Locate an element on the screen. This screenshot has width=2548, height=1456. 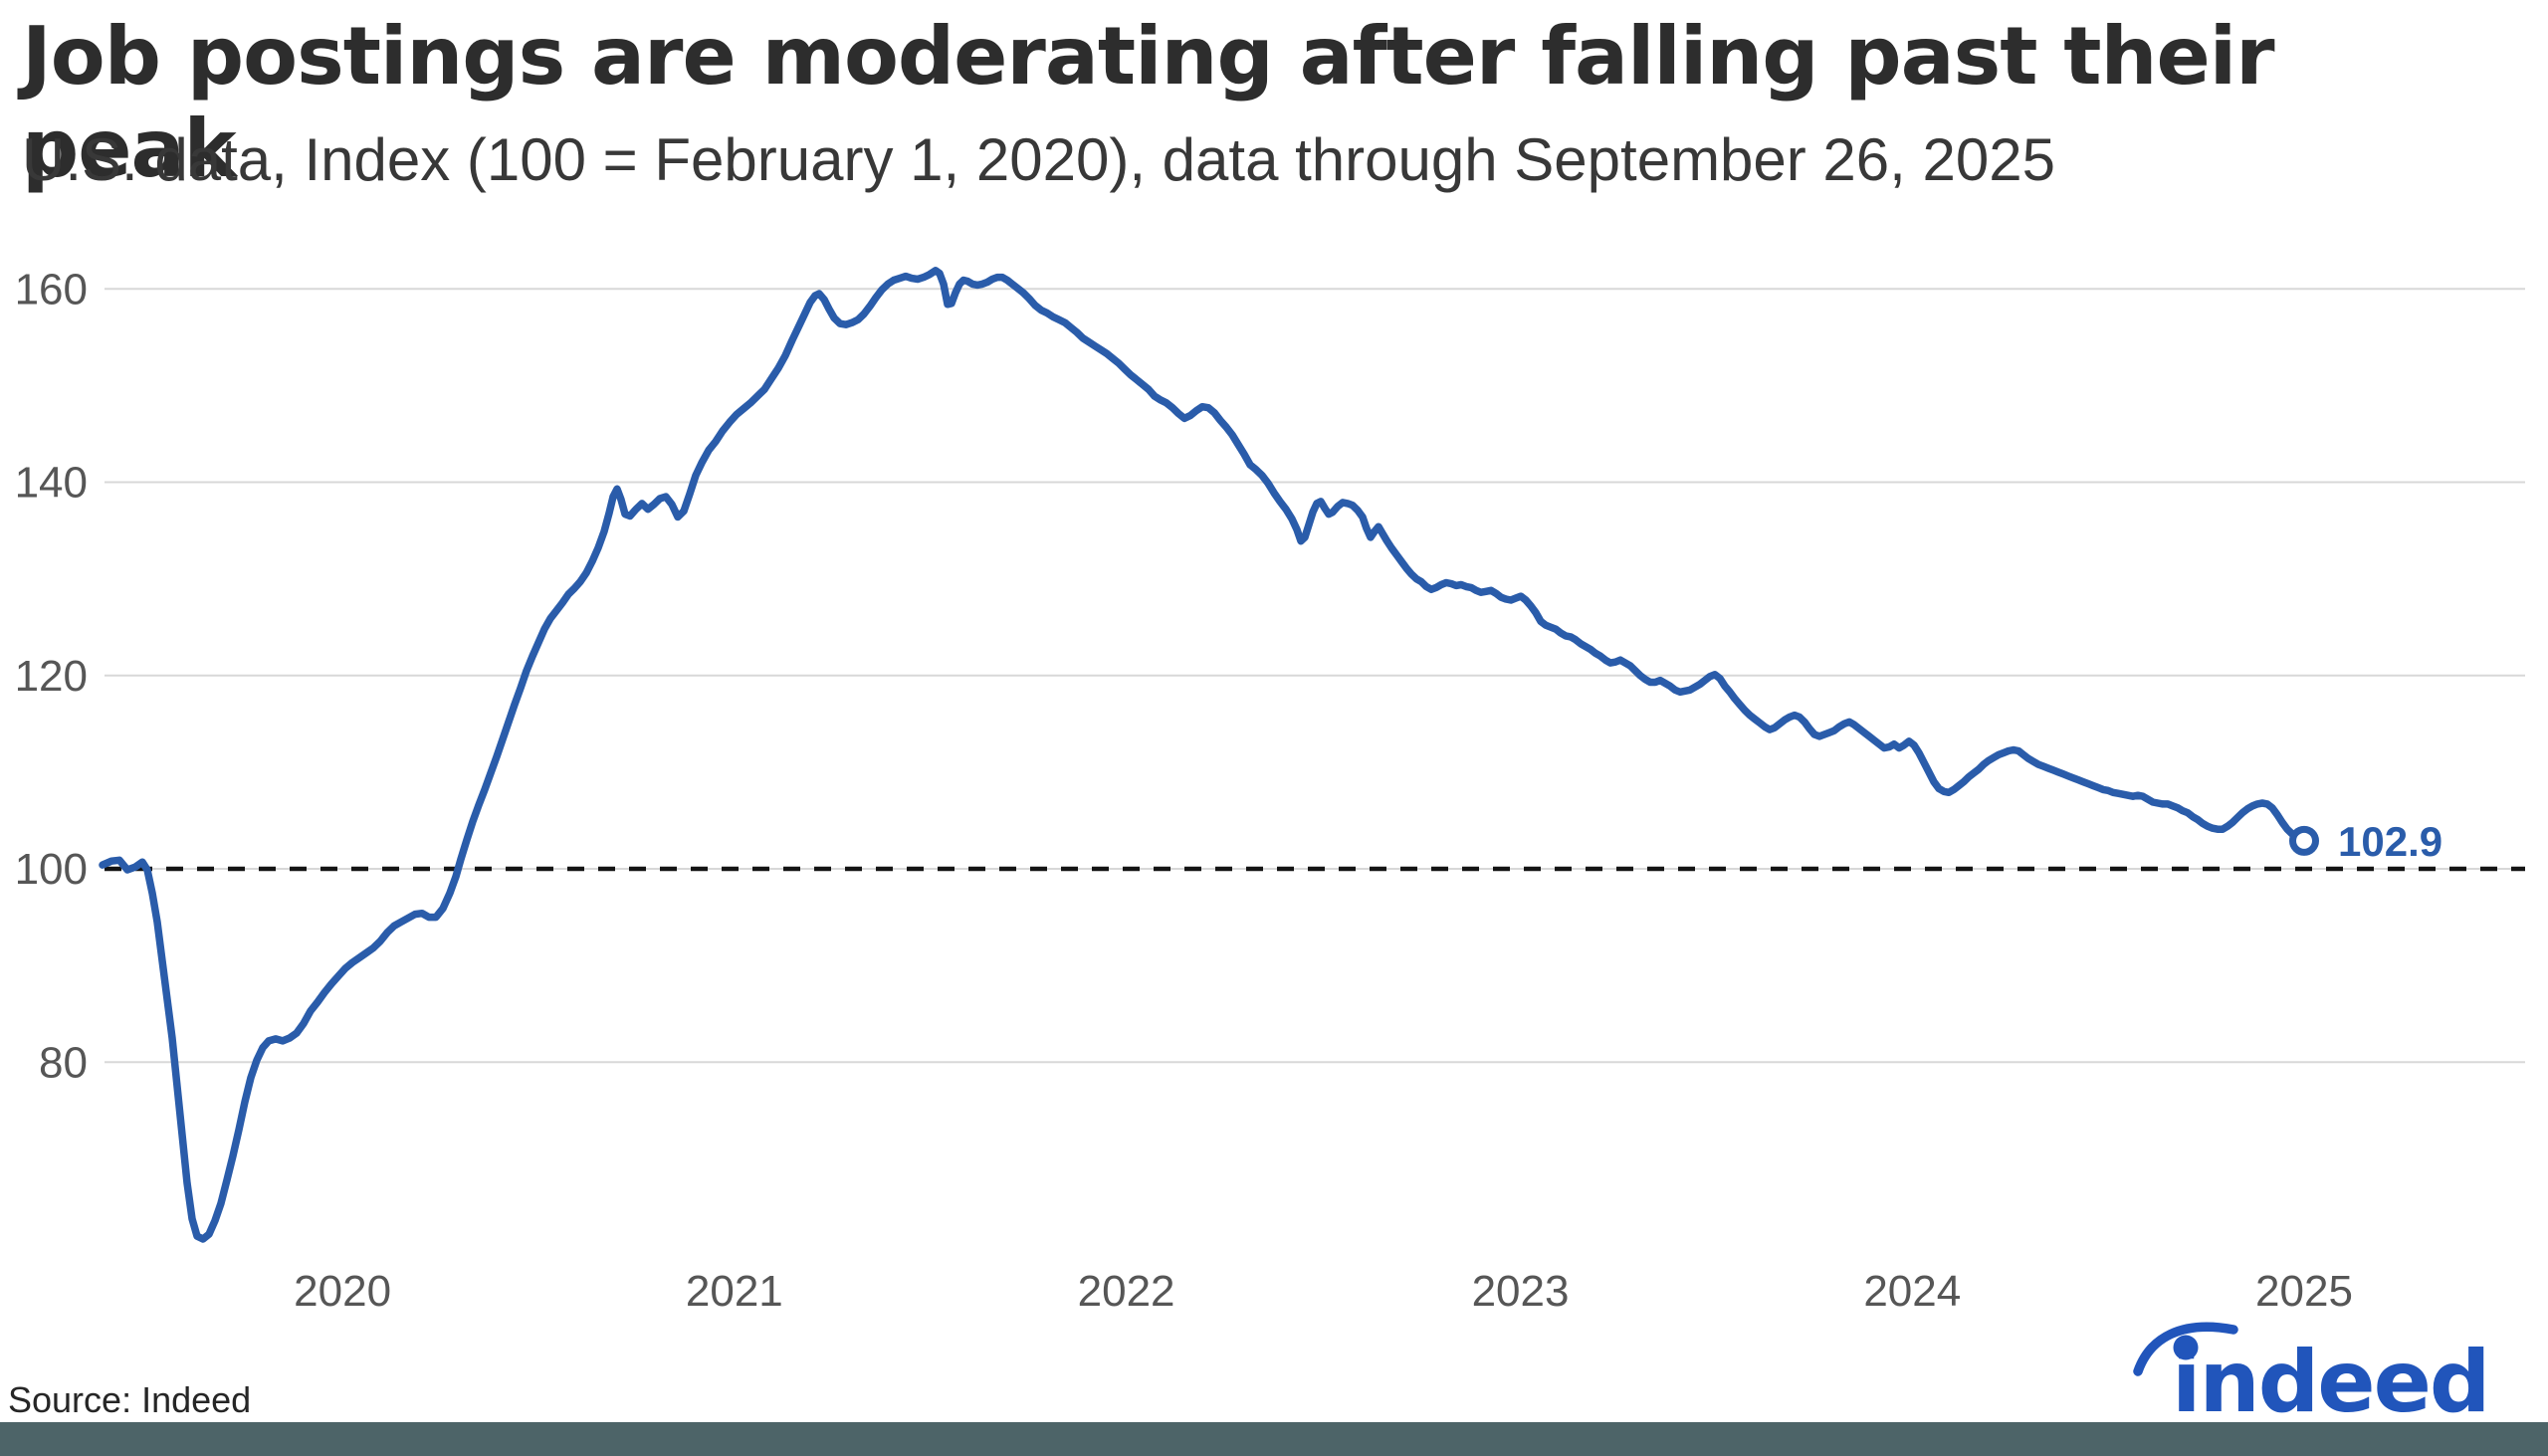
y-tick-label-100: 100 is located at coordinates (51, 869).